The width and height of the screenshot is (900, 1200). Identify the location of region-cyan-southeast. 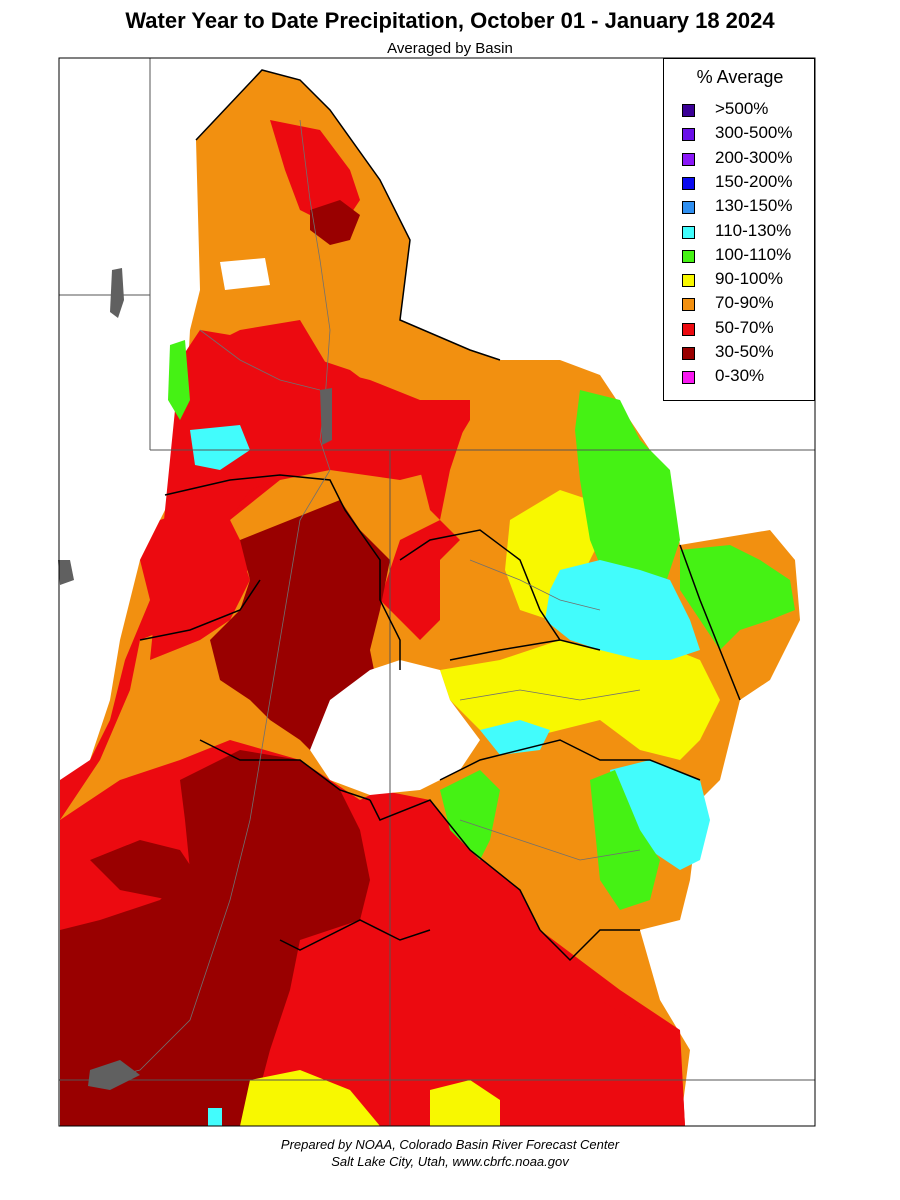
(660, 815).